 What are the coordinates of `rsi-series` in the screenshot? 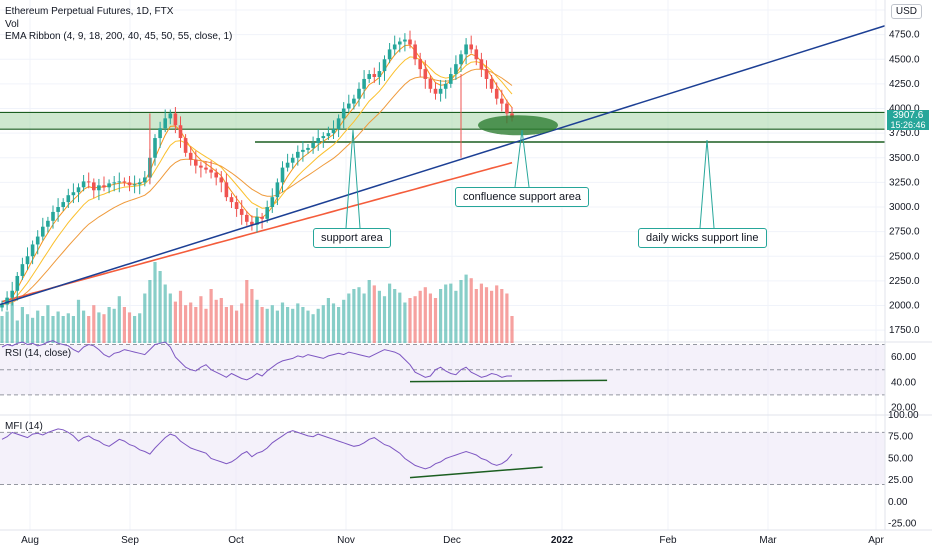 It's located at (256, 360).